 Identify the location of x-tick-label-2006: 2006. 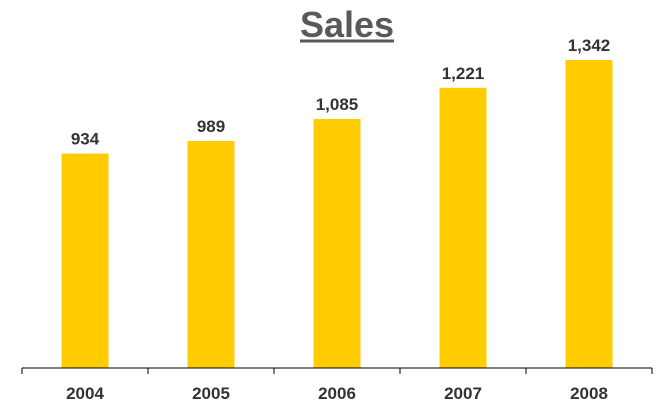
(337, 393).